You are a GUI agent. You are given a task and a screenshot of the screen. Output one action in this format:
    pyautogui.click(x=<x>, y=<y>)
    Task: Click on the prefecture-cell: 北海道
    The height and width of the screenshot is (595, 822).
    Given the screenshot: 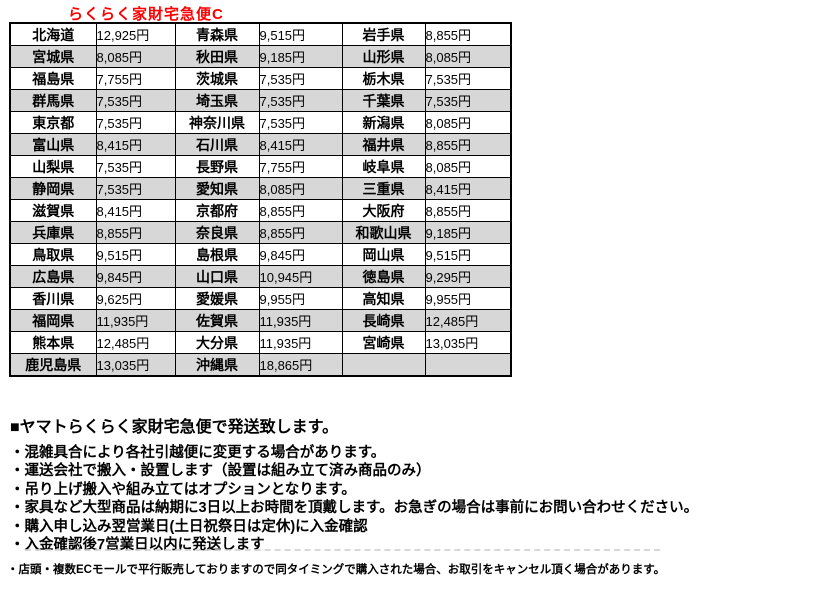 What is the action you would take?
    pyautogui.click(x=53, y=34)
    